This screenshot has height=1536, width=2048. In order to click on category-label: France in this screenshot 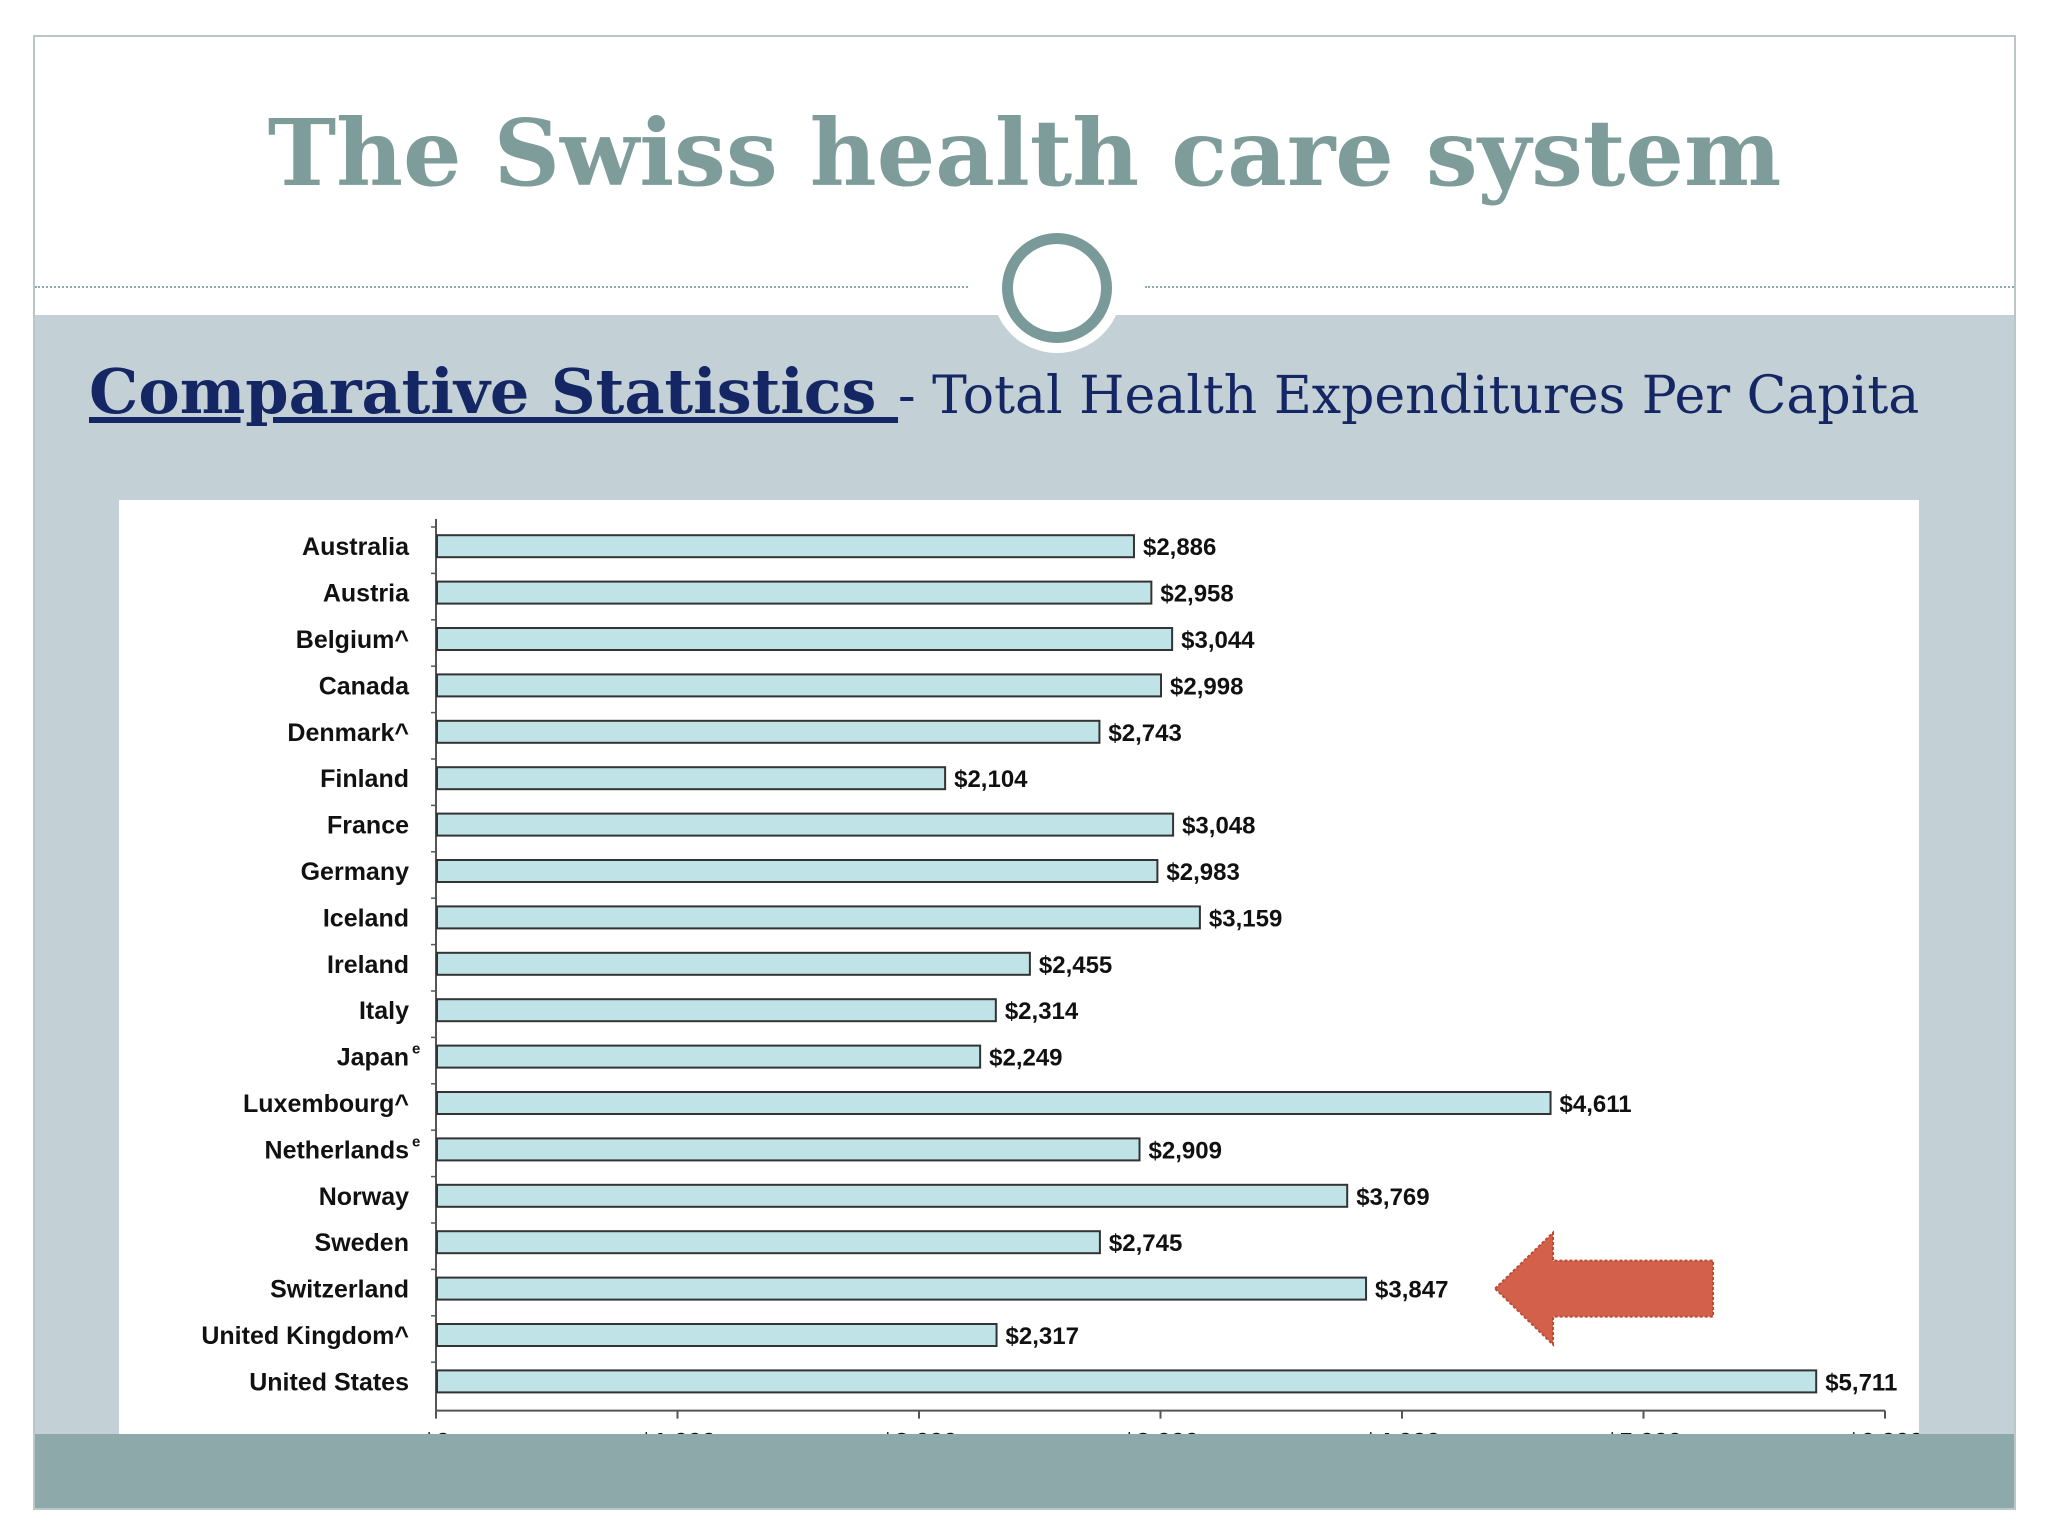, I will do `click(368, 826)`.